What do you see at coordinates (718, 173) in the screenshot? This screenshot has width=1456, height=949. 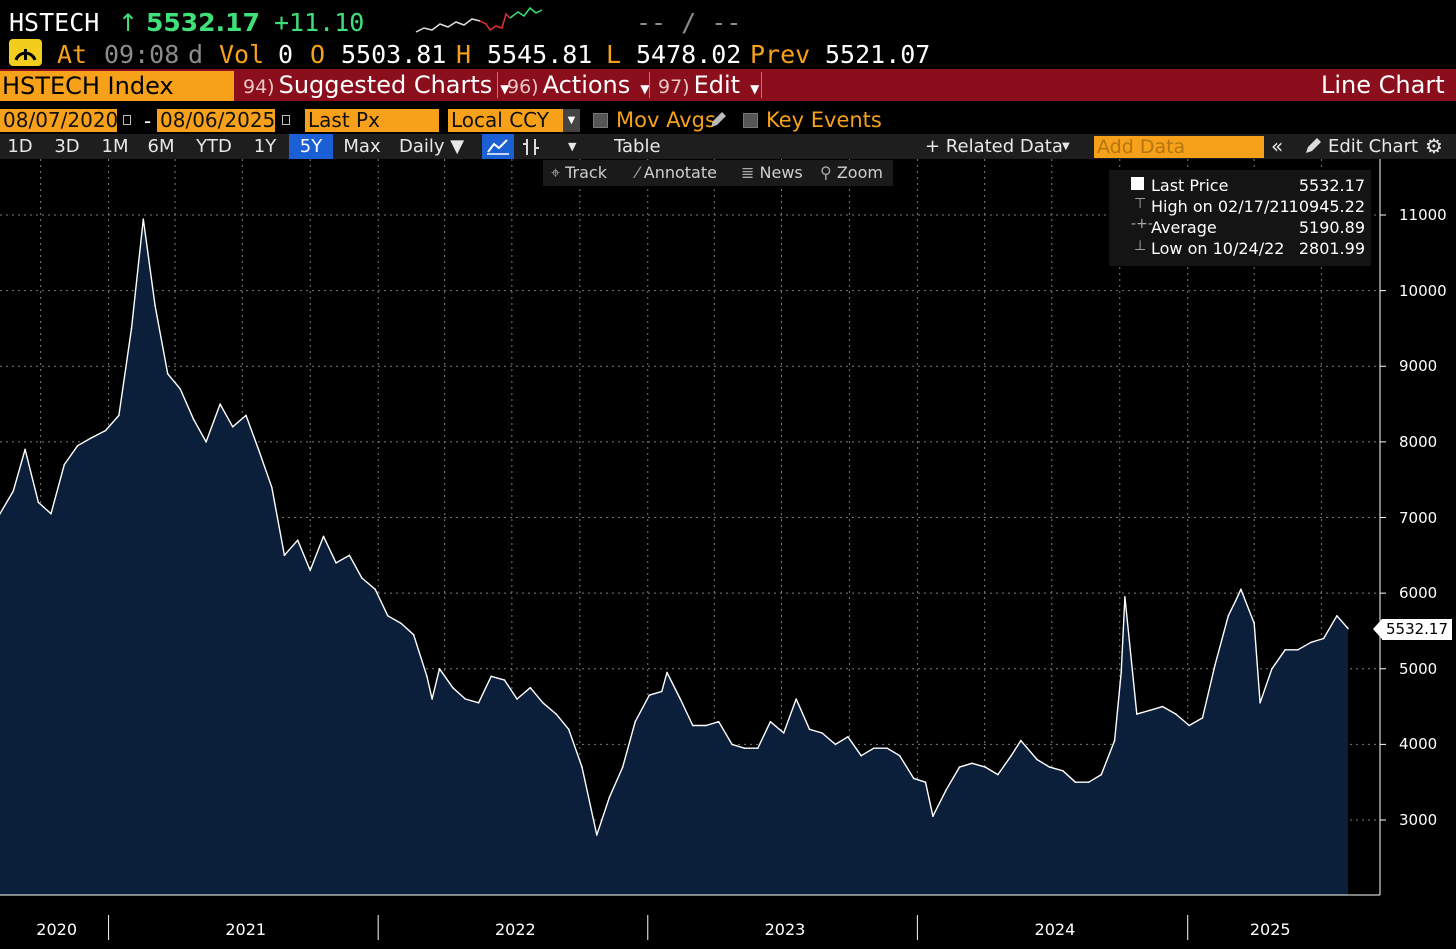 I see `chart-subtoolbar` at bounding box center [718, 173].